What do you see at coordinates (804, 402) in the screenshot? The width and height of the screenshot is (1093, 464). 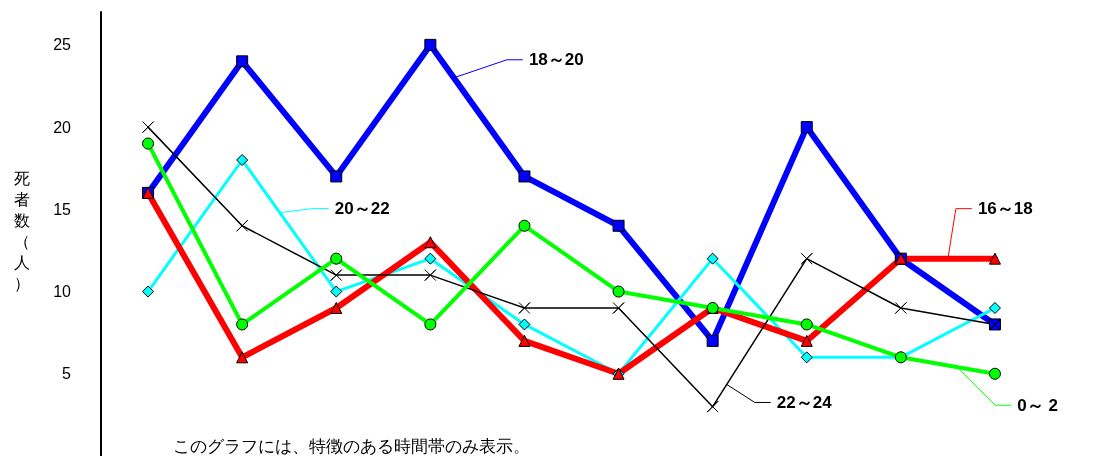 I see `legend-label: 22～24` at bounding box center [804, 402].